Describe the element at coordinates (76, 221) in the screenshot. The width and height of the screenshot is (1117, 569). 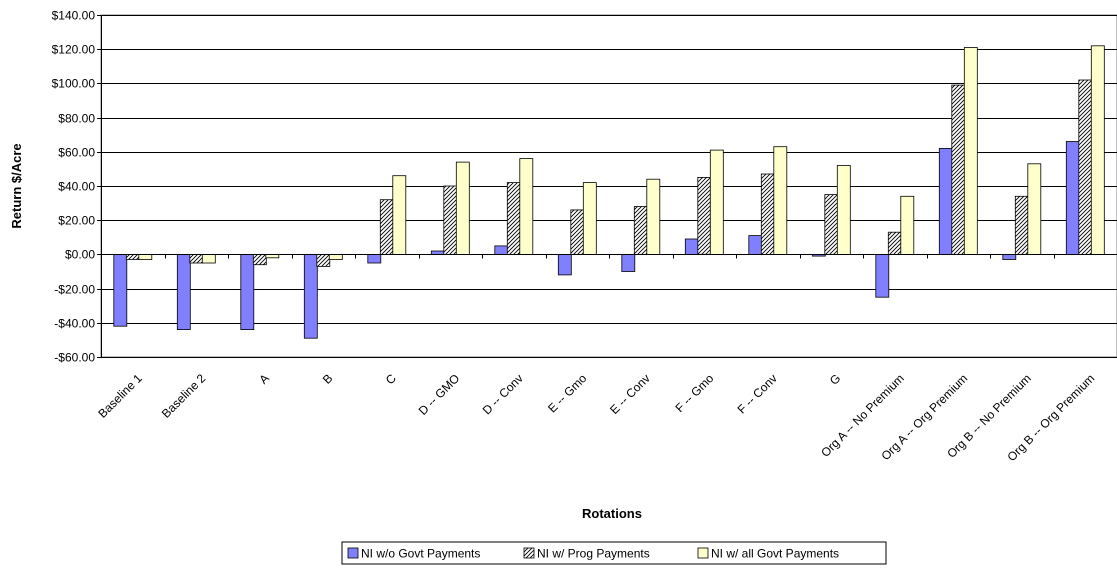
I see `y-tick-label: $20.00` at that location.